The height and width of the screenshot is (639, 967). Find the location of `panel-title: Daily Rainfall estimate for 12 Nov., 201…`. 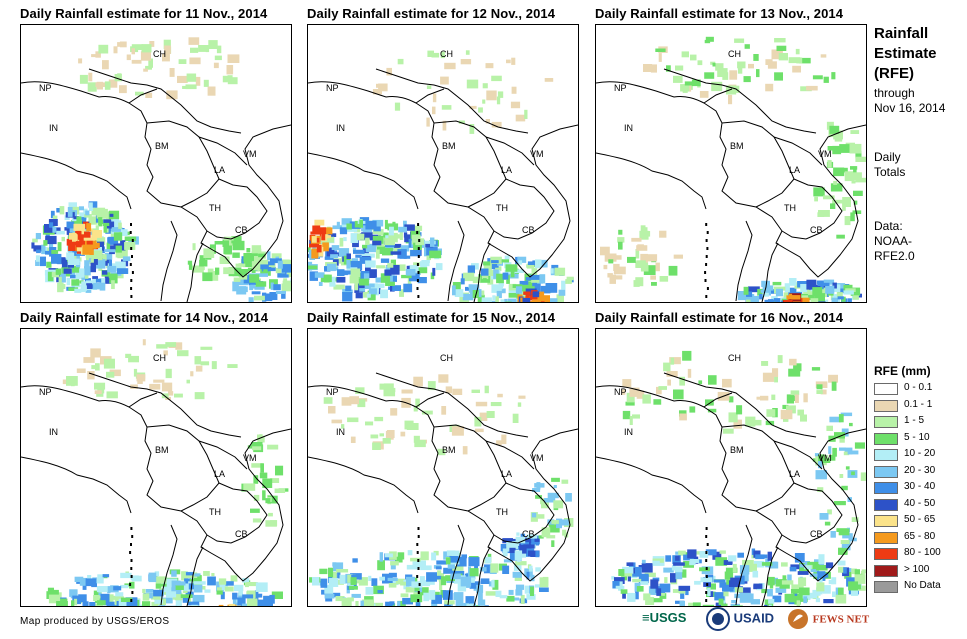

panel-title: Daily Rainfall estimate for 12 Nov., 201… is located at coordinates (431, 13).